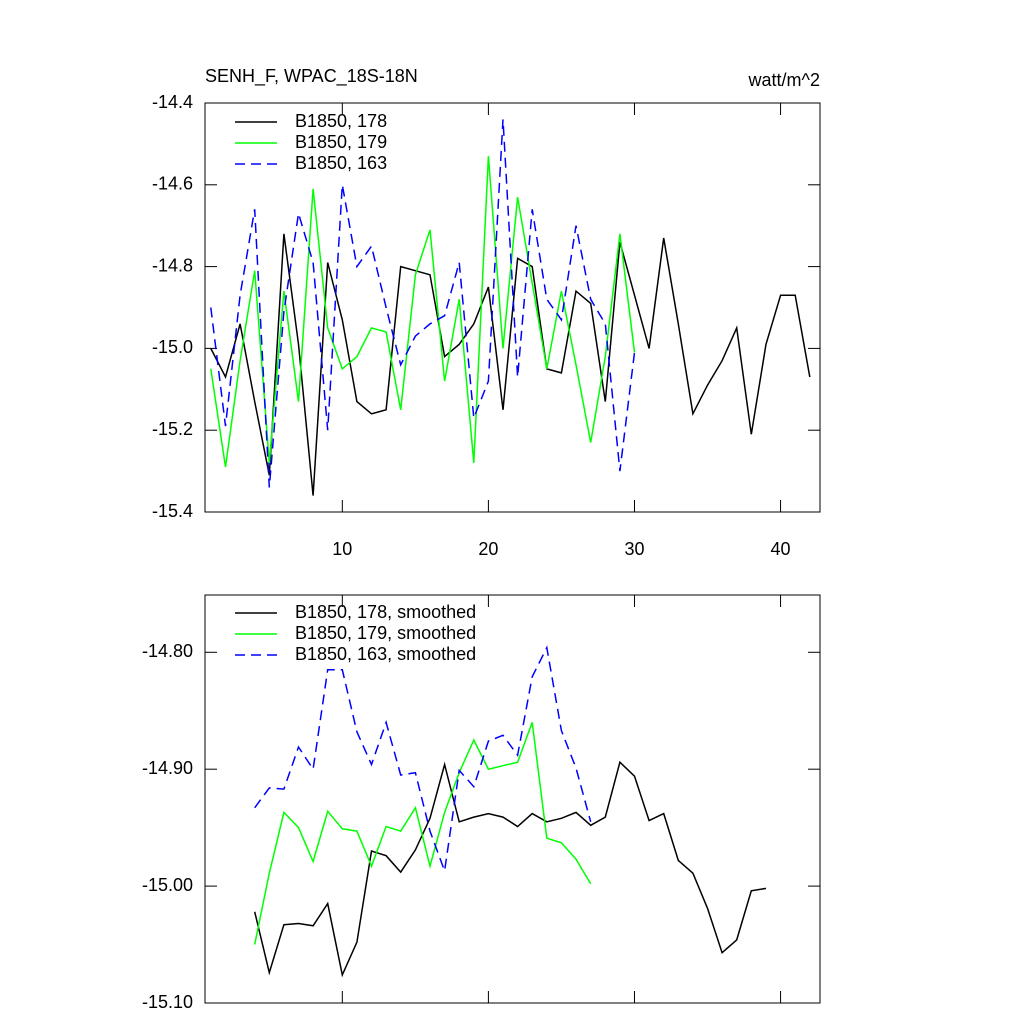 The width and height of the screenshot is (1024, 1024). Describe the element at coordinates (342, 549) in the screenshot. I see `x-tick-label: 10` at that location.